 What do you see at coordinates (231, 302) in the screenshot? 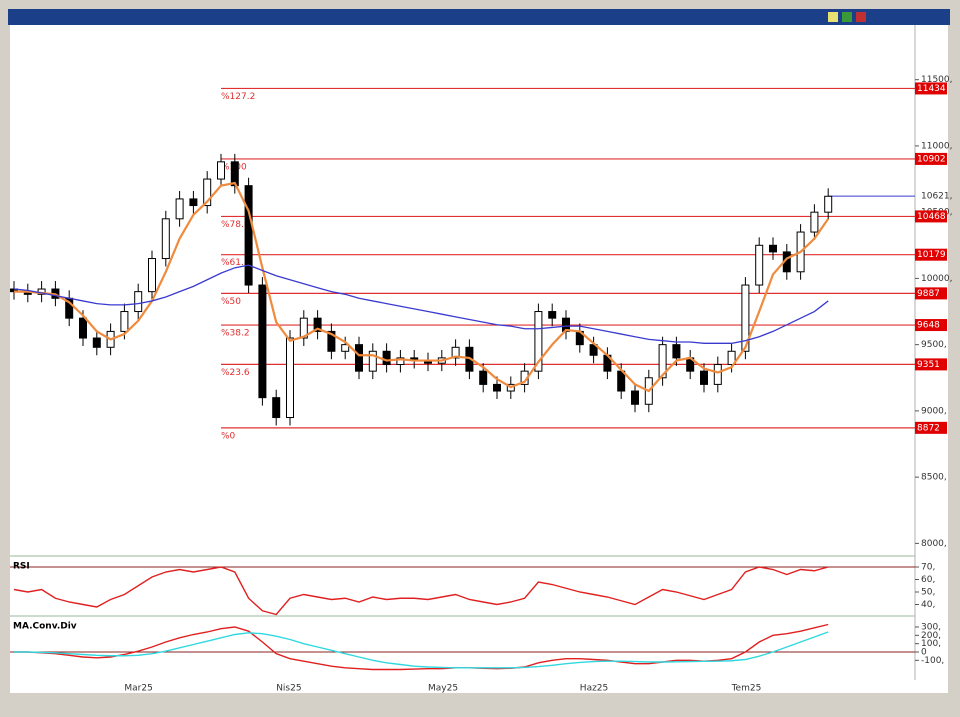
I see `fib-level-label: %50` at bounding box center [231, 302].